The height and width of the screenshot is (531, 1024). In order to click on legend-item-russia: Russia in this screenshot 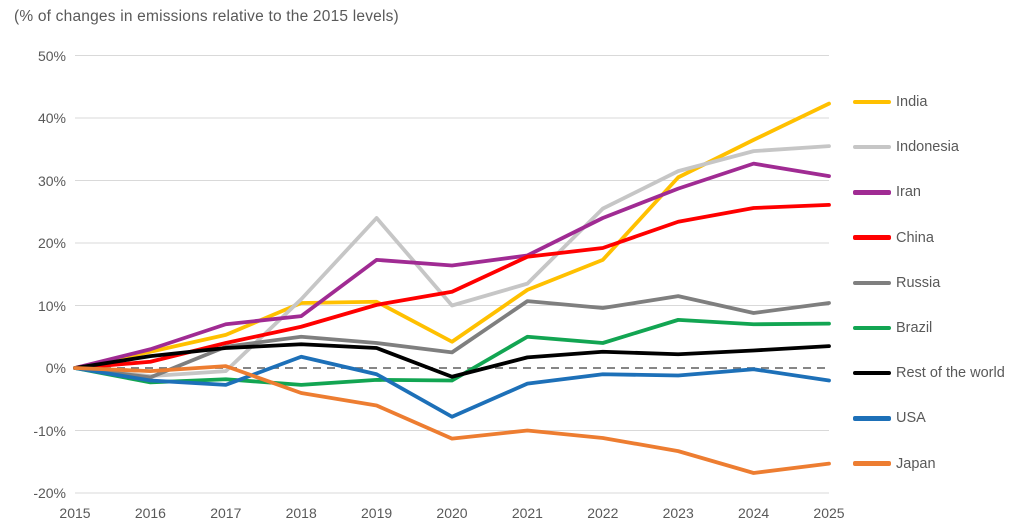, I will do `click(896, 283)`.